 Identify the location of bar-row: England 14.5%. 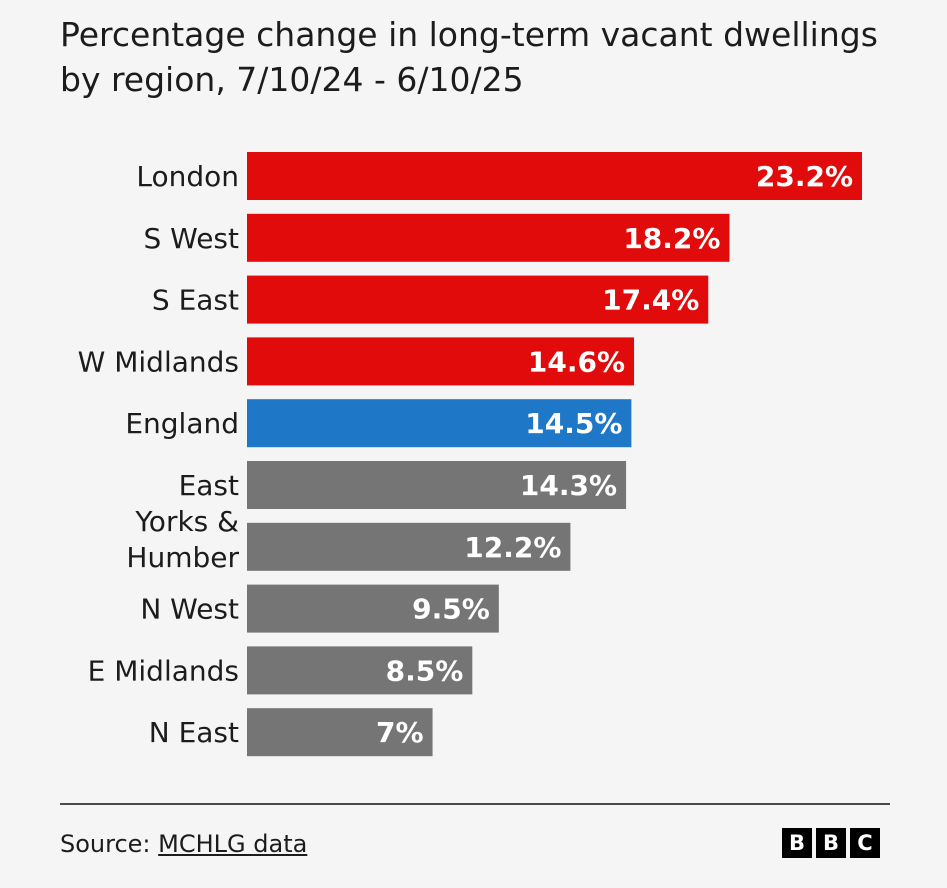
(378, 423).